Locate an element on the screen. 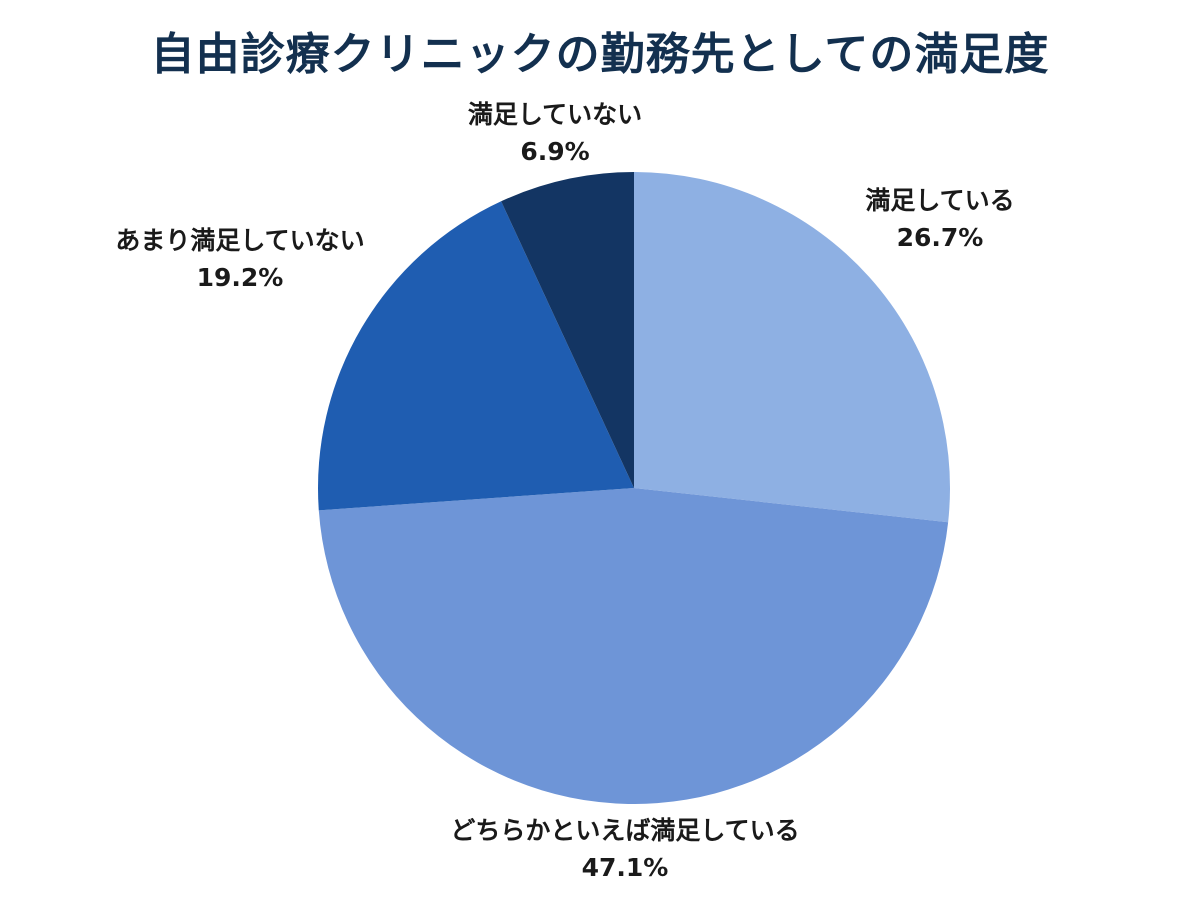 The width and height of the screenshot is (1200, 900). slice-label-name: 満足していない is located at coordinates (555, 114).